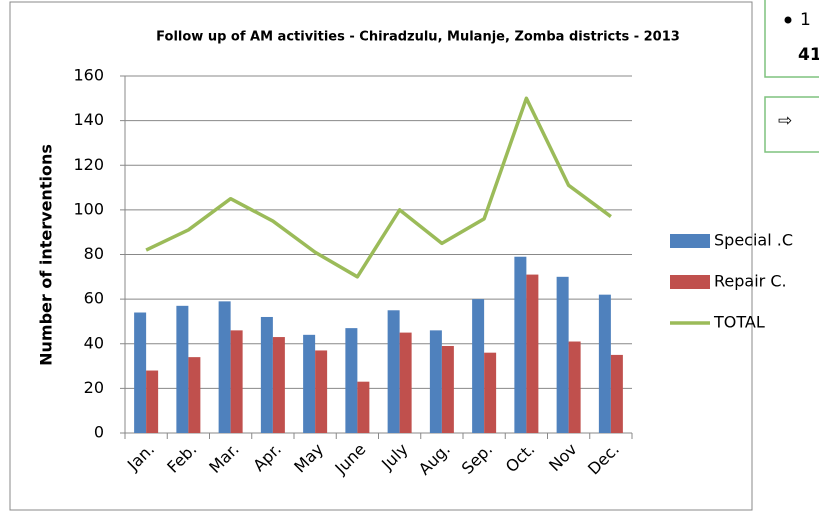  What do you see at coordinates (88, 75) in the screenshot?
I see `y-tick-label: 160` at bounding box center [88, 75].